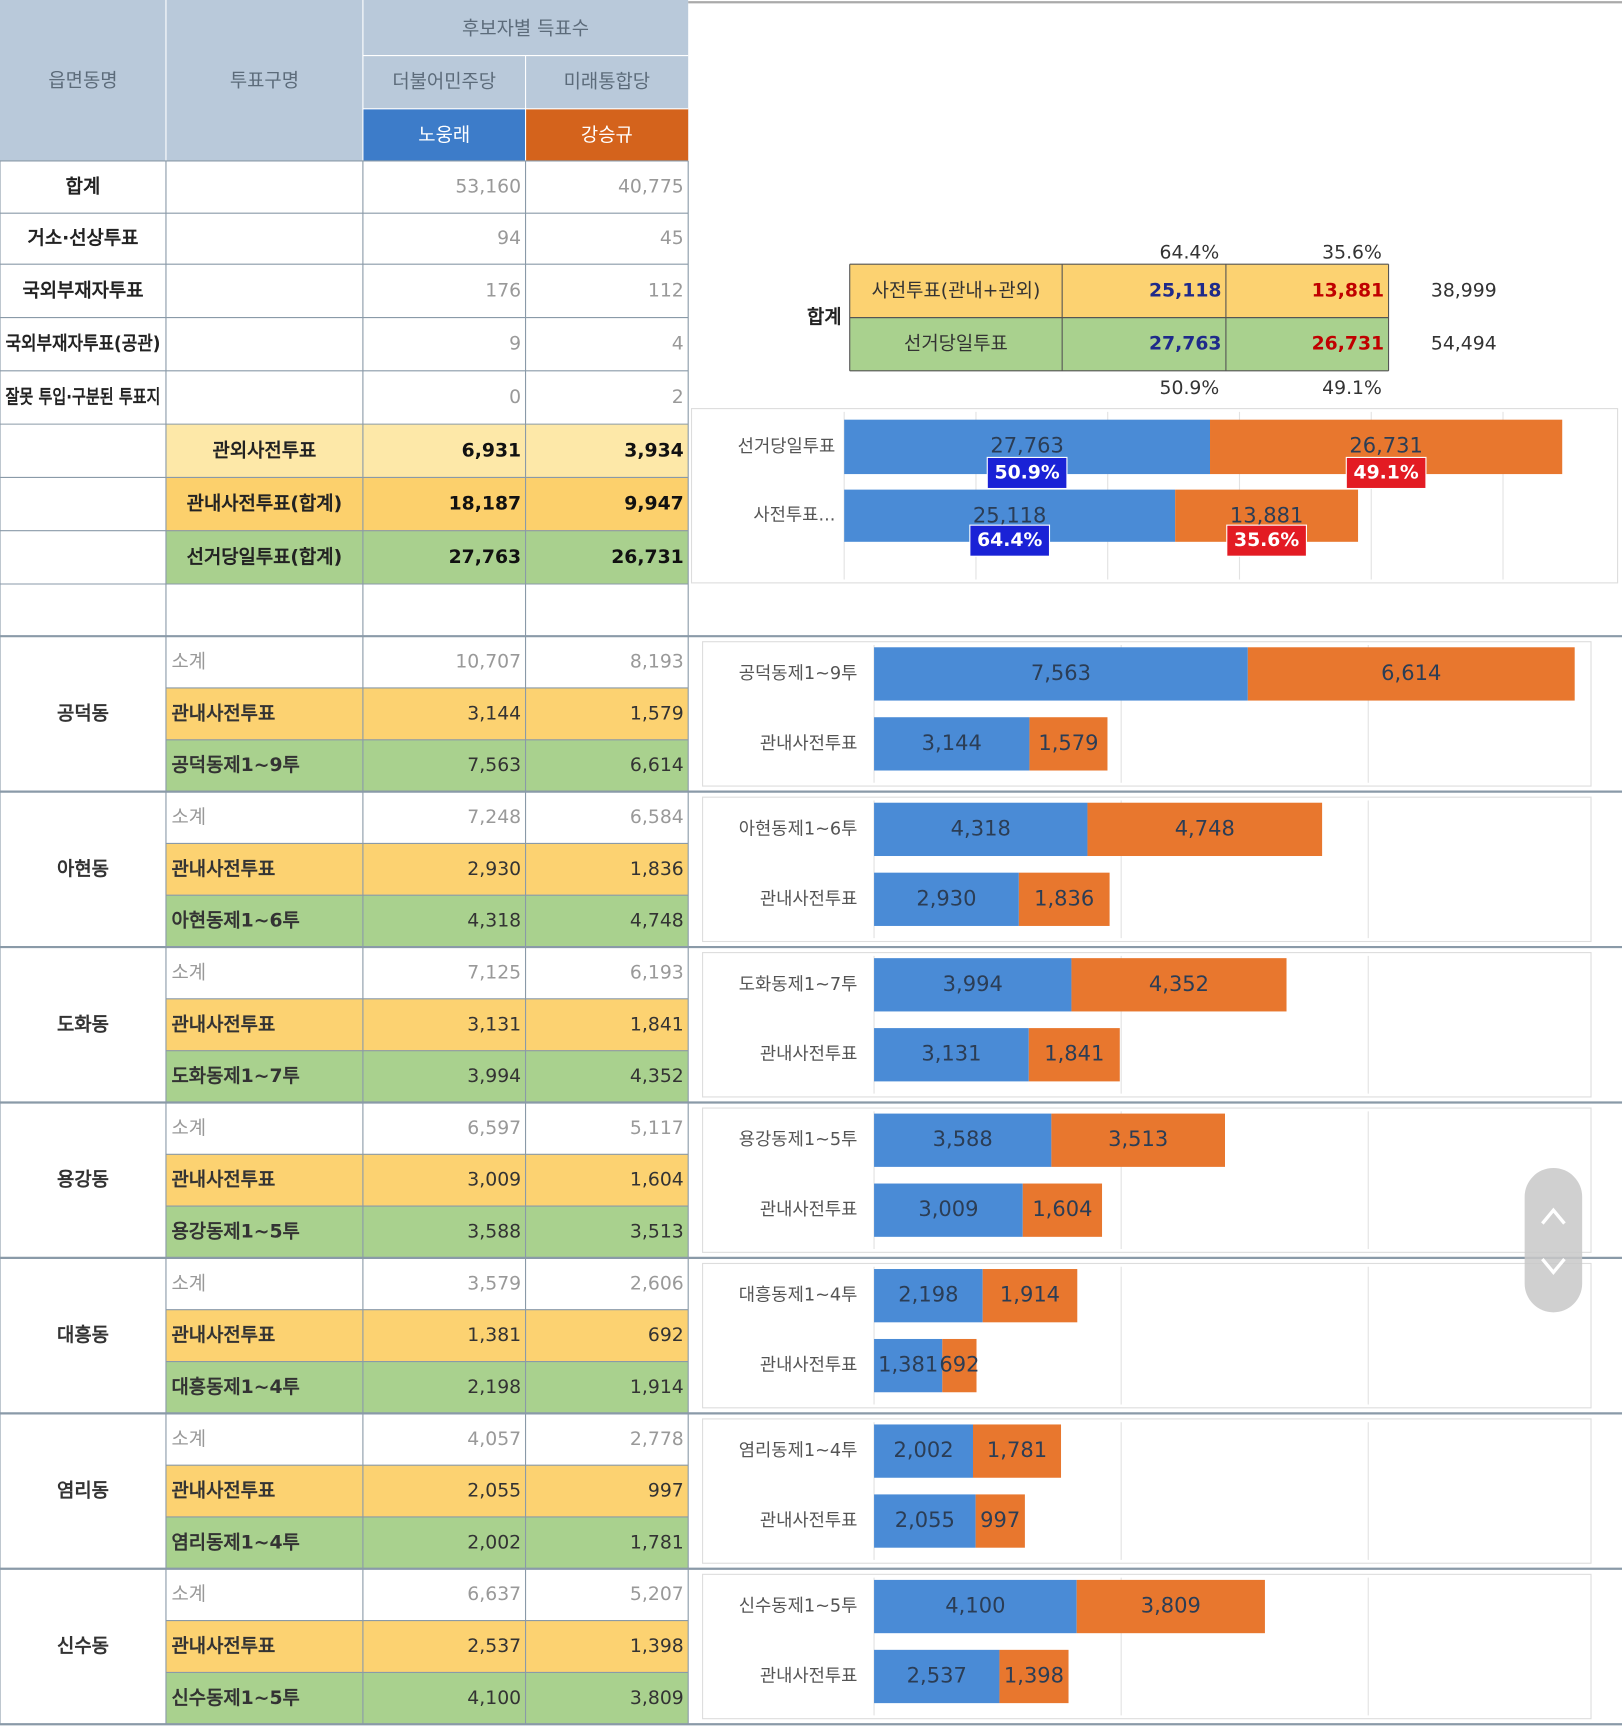 The width and height of the screenshot is (1622, 1732). Describe the element at coordinates (1464, 344) in the screenshot. I see `total: 54,494` at that location.